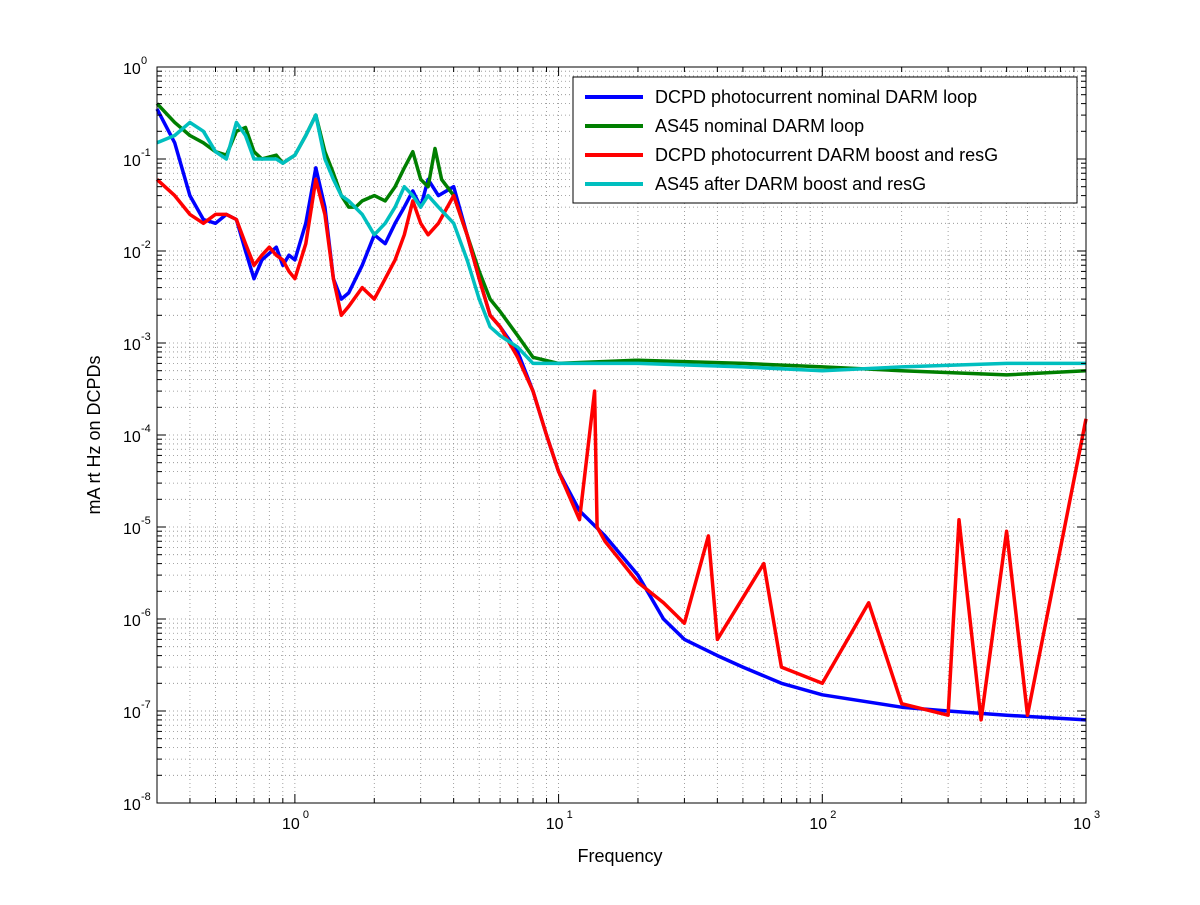  I want to click on x-axis-label: Frequency, so click(619, 856).